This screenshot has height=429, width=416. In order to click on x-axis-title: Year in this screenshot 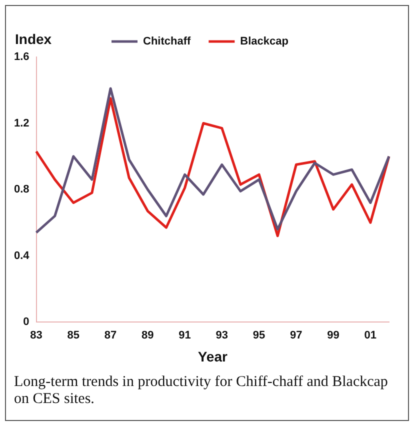, I will do `click(213, 356)`.